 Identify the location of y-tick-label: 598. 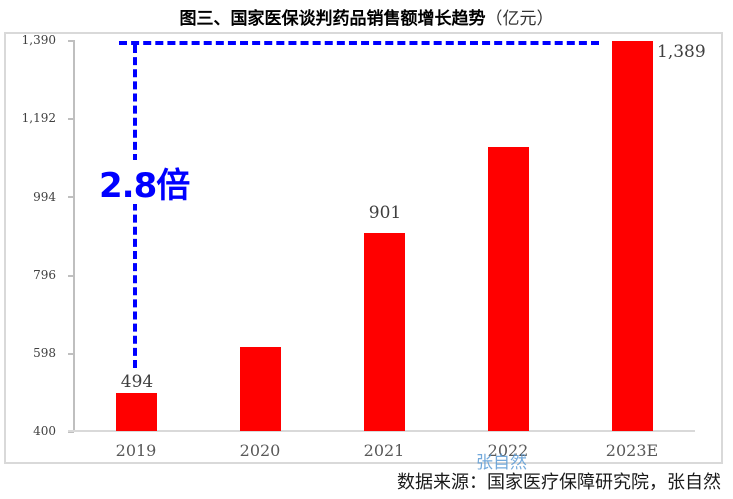
(44, 353).